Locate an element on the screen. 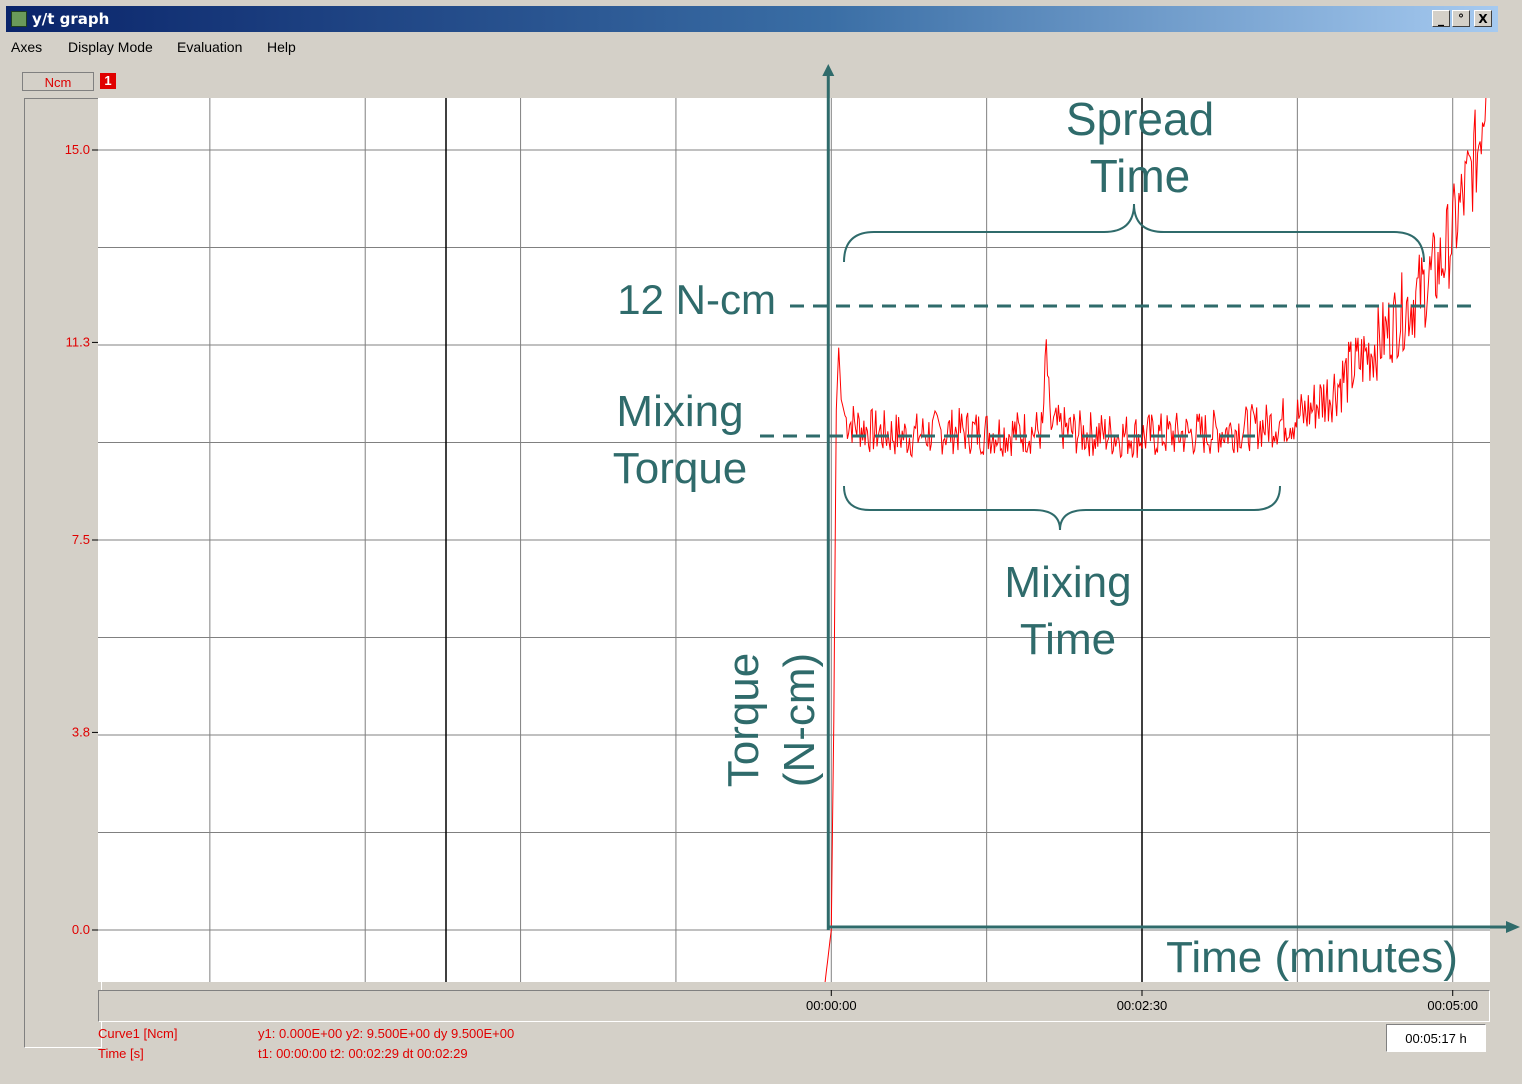 The image size is (1522, 1084). y-tick-label: 15.0 is located at coordinates (77, 149).